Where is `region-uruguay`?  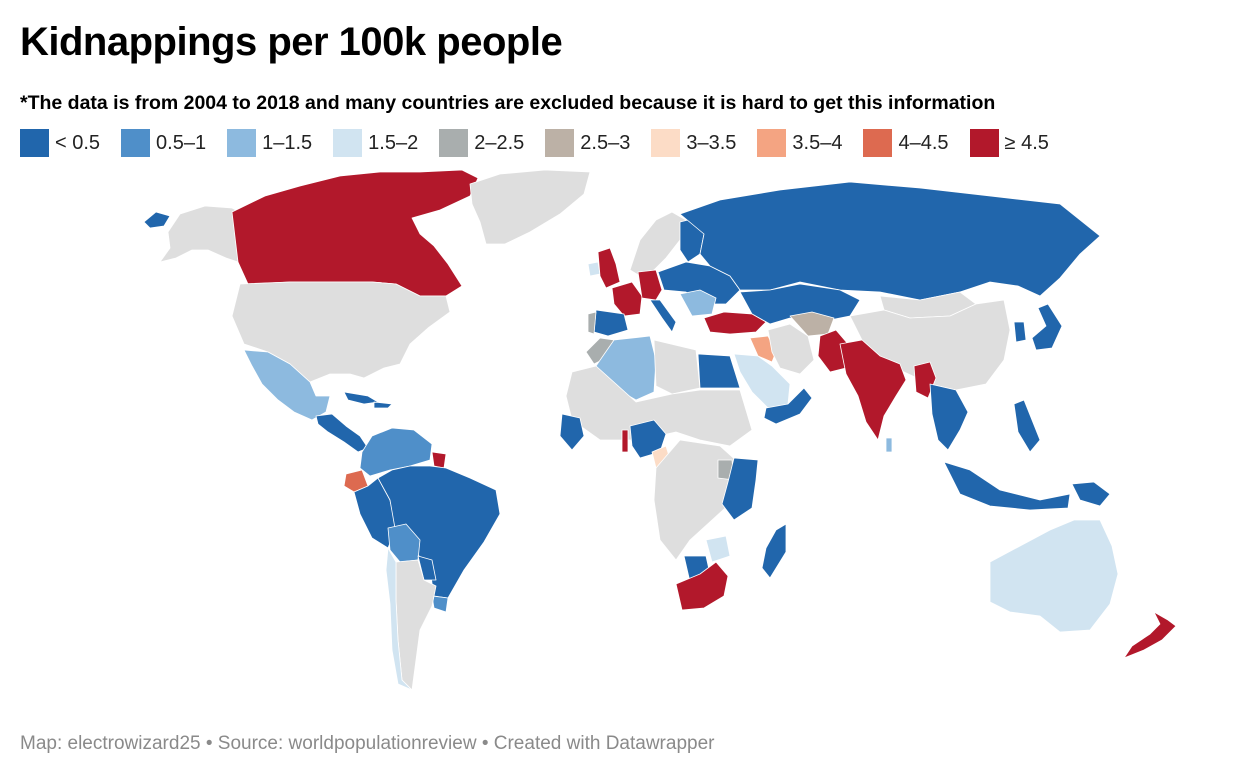
region-uruguay is located at coordinates (440, 604).